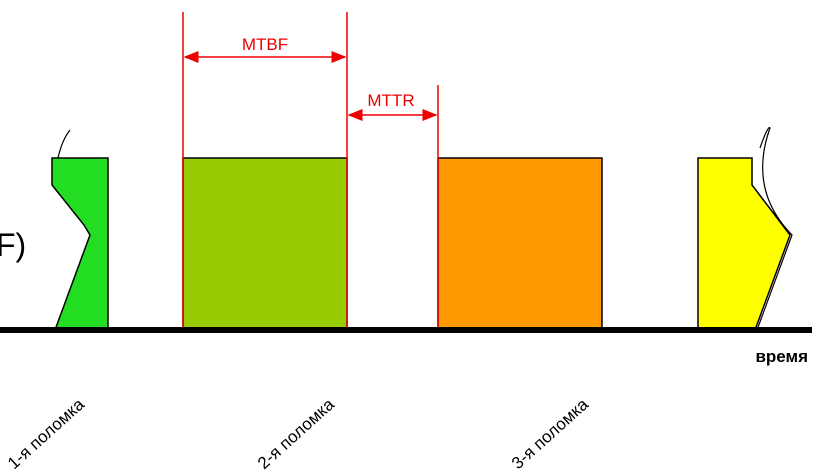  I want to click on failure-label: 2-я поломка, so click(296, 433).